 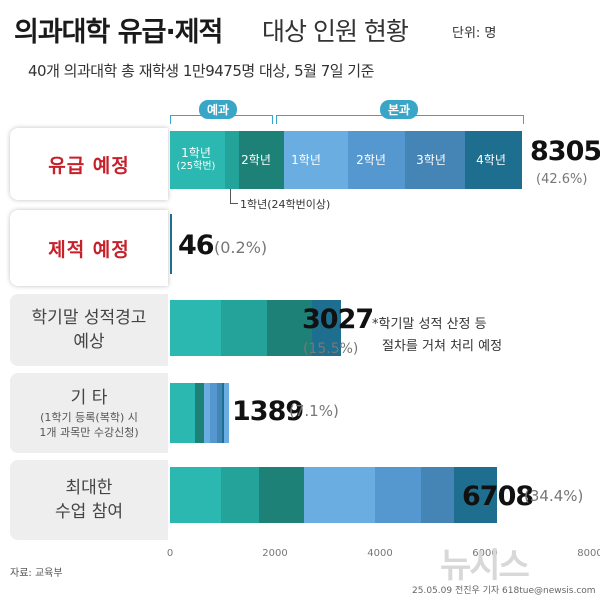 I want to click on value-label: 1389, so click(x=268, y=411).